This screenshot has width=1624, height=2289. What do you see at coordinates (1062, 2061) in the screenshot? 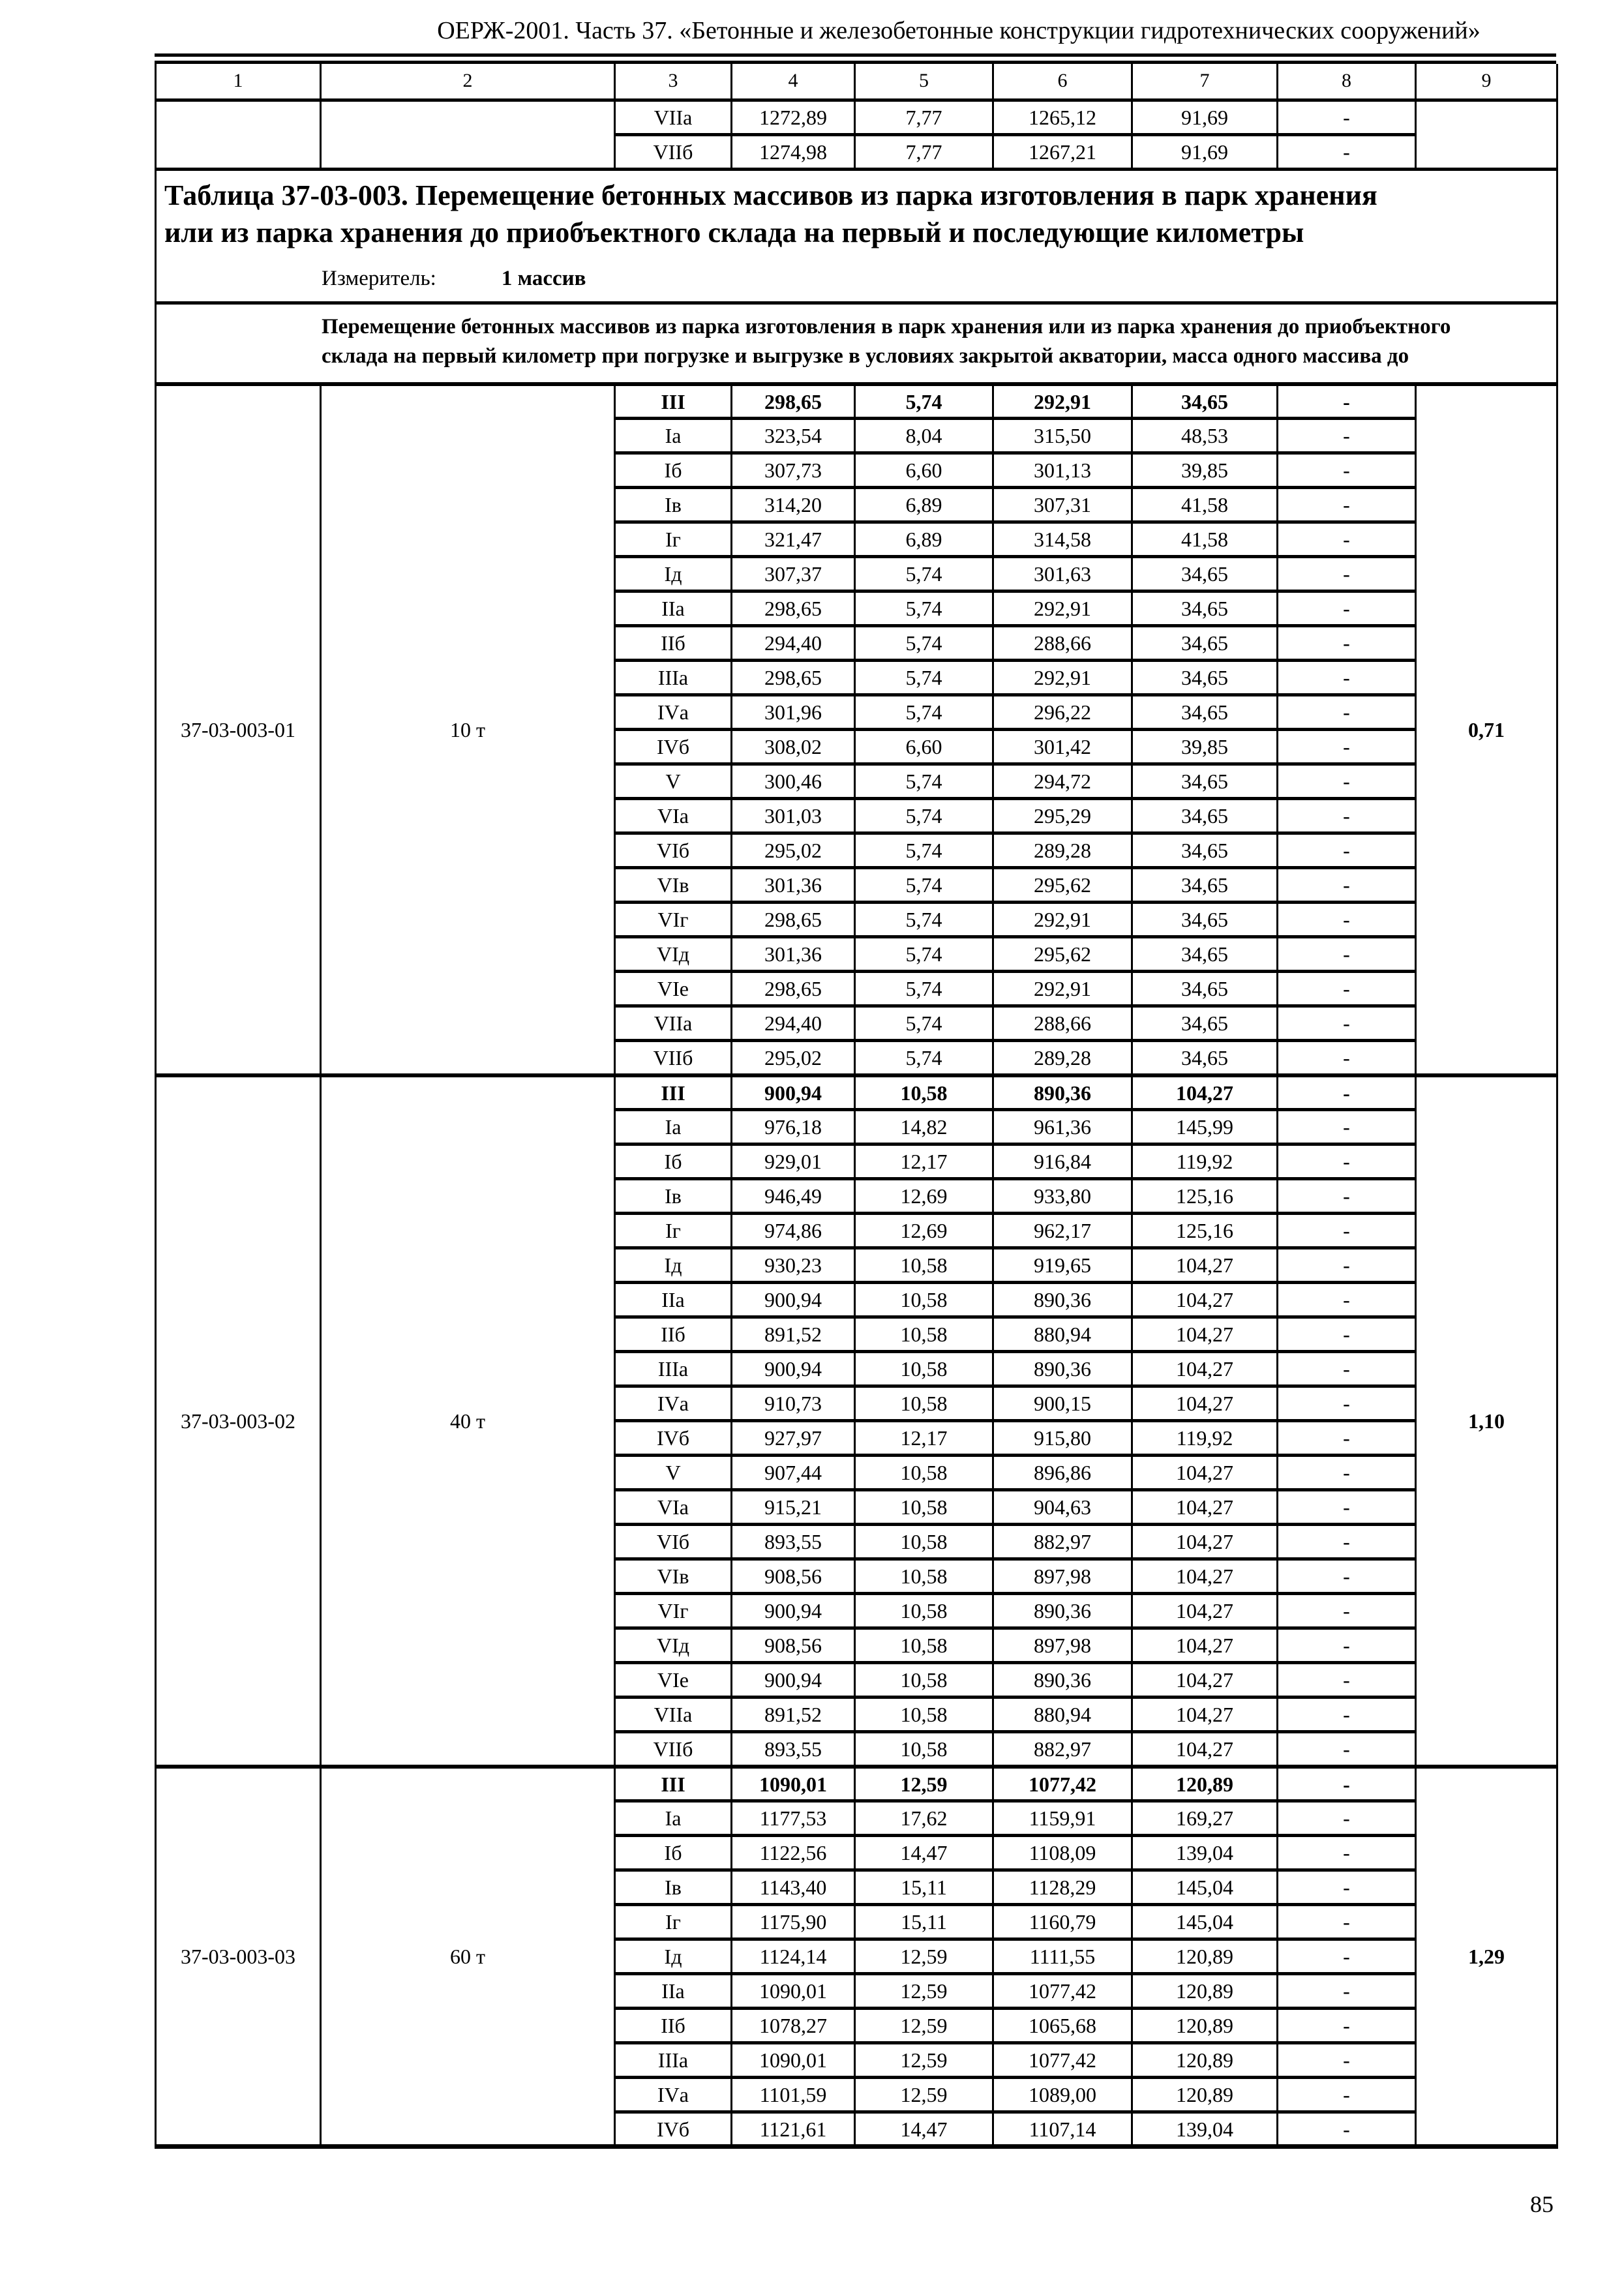
I see `value-cell: 1077,42` at bounding box center [1062, 2061].